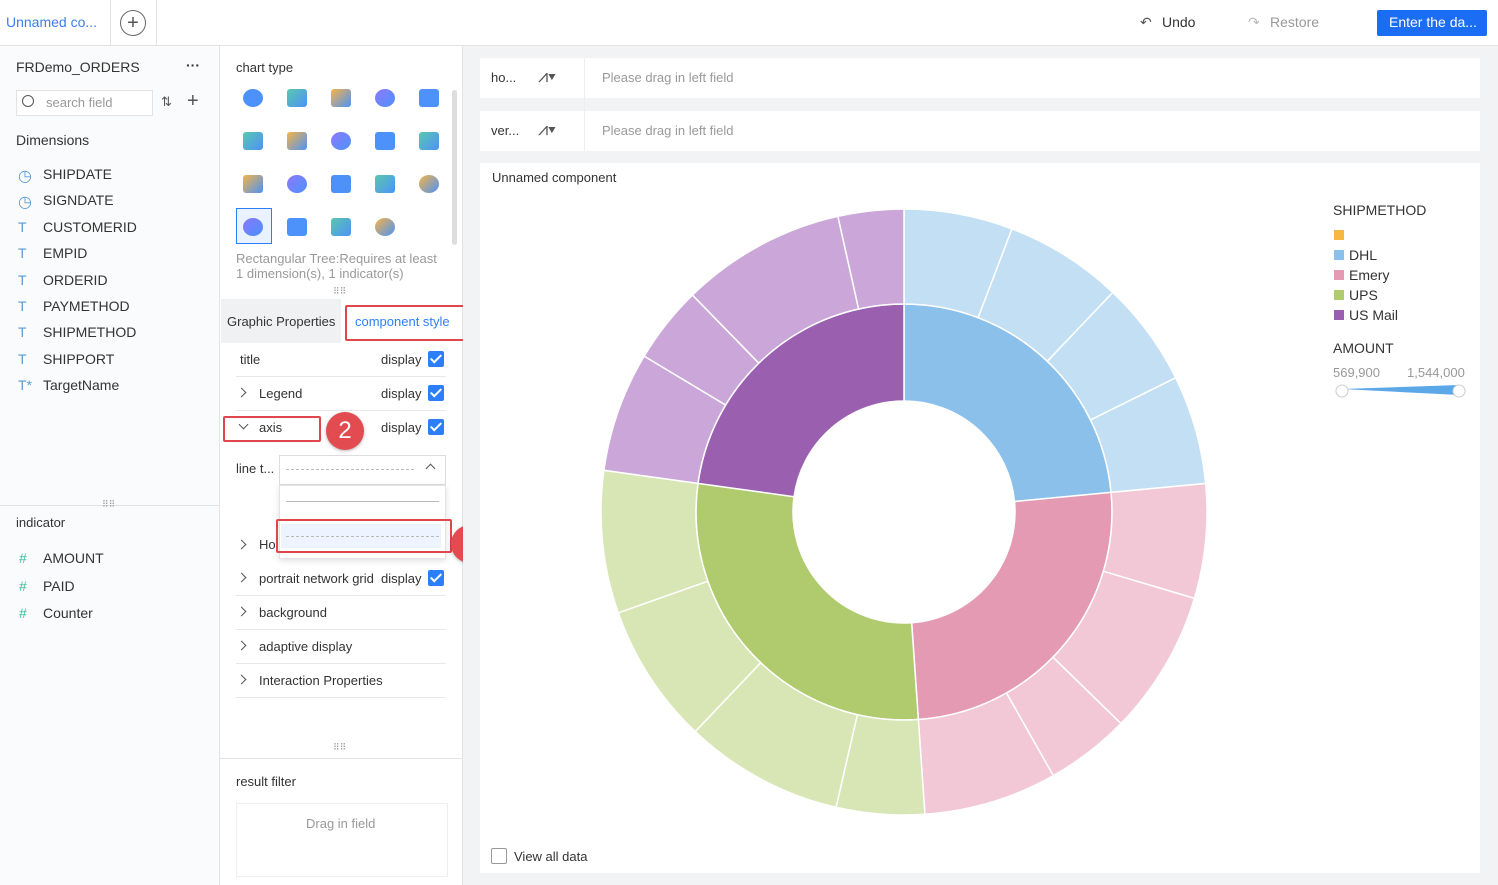  What do you see at coordinates (68, 613) in the screenshot?
I see `indicator-field: Counter` at bounding box center [68, 613].